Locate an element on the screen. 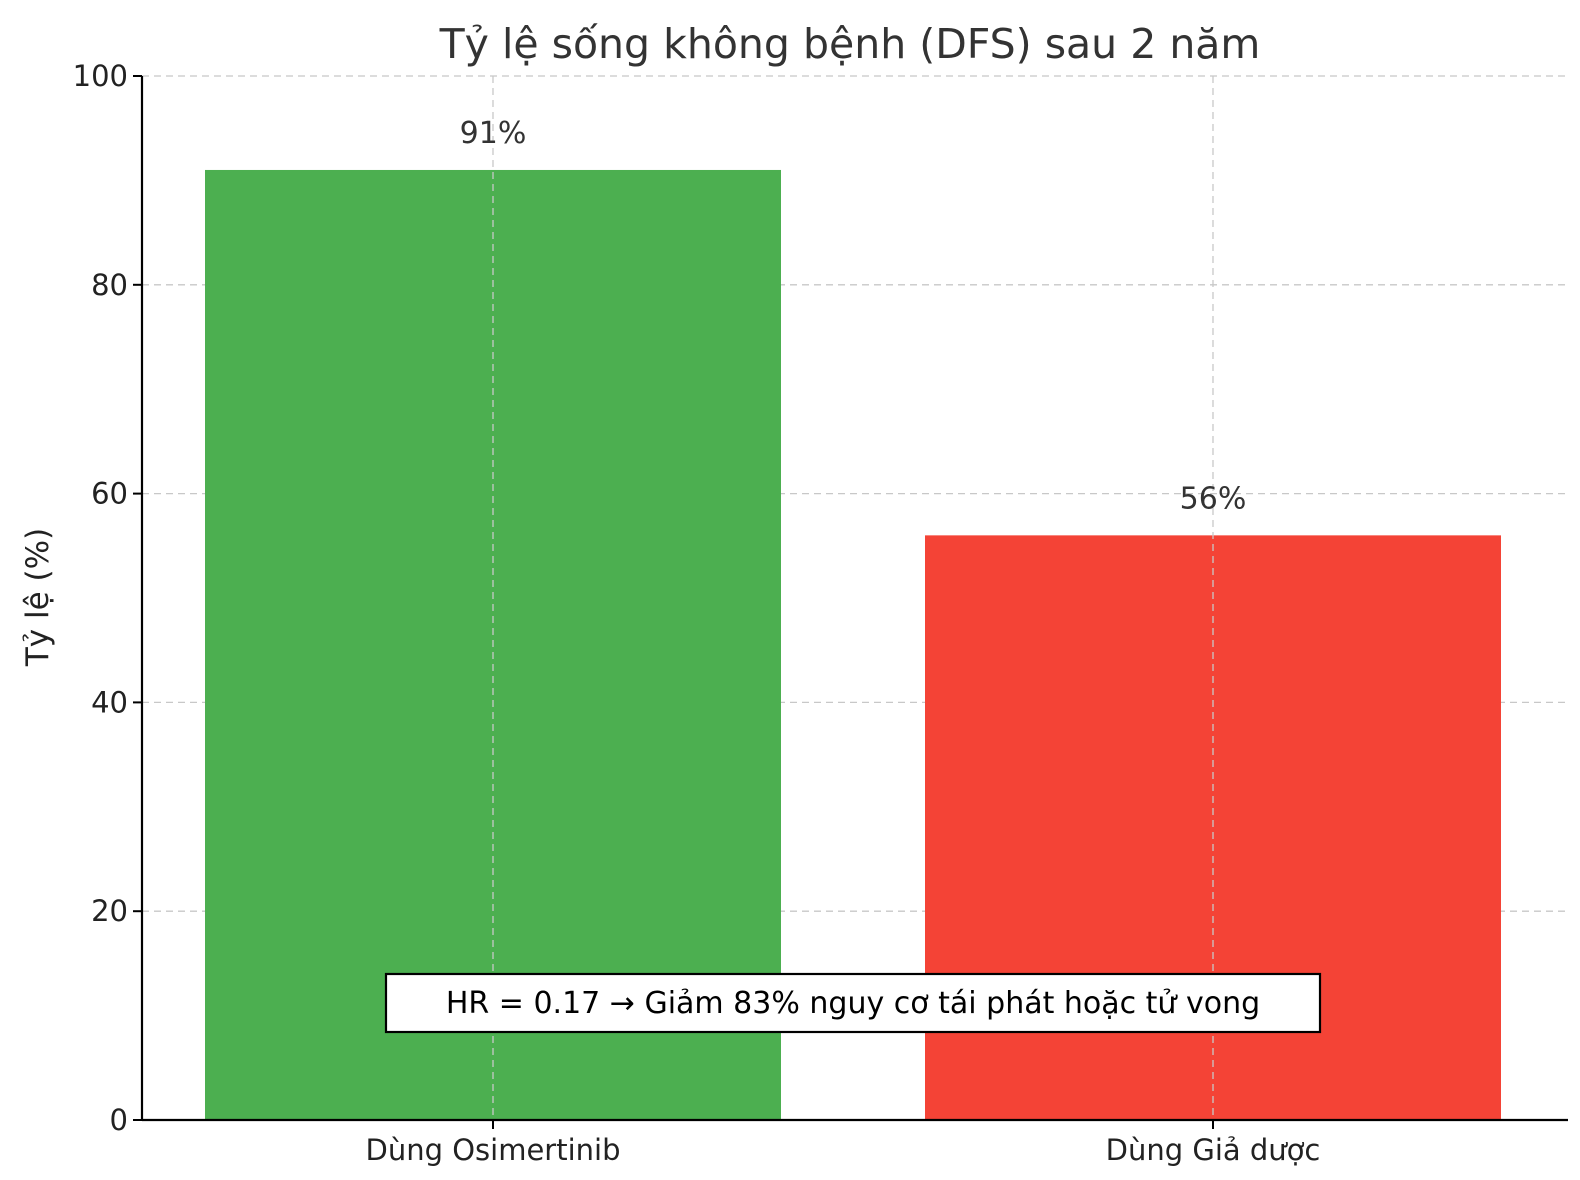  y-tick-label-80: 80 is located at coordinates (109, 285).